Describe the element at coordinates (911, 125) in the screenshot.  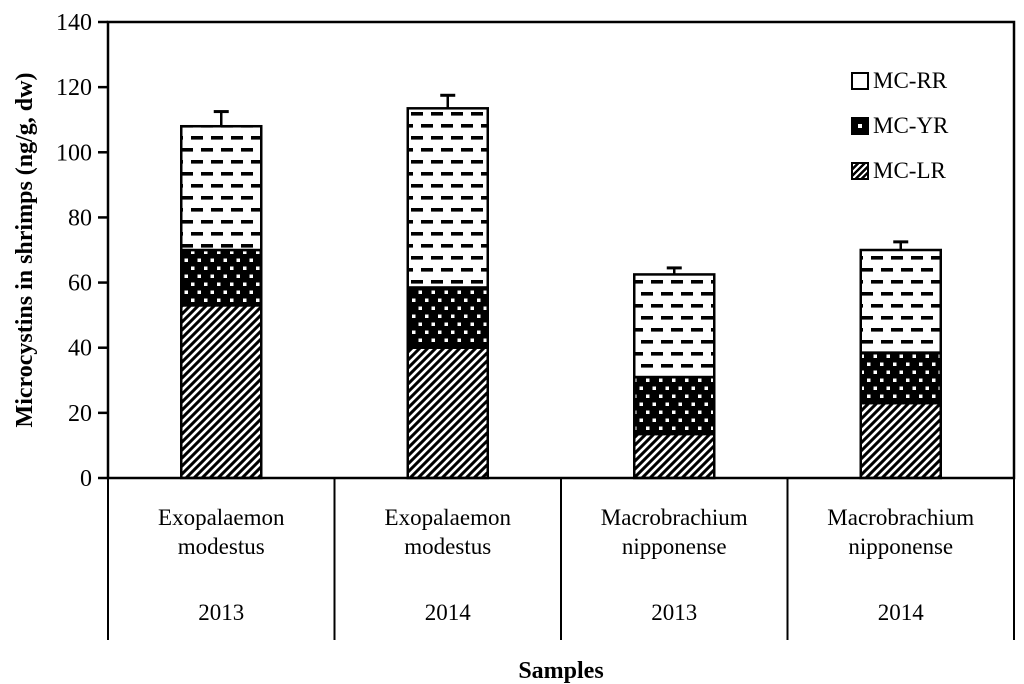
I see `legend-label: MC-YR` at that location.